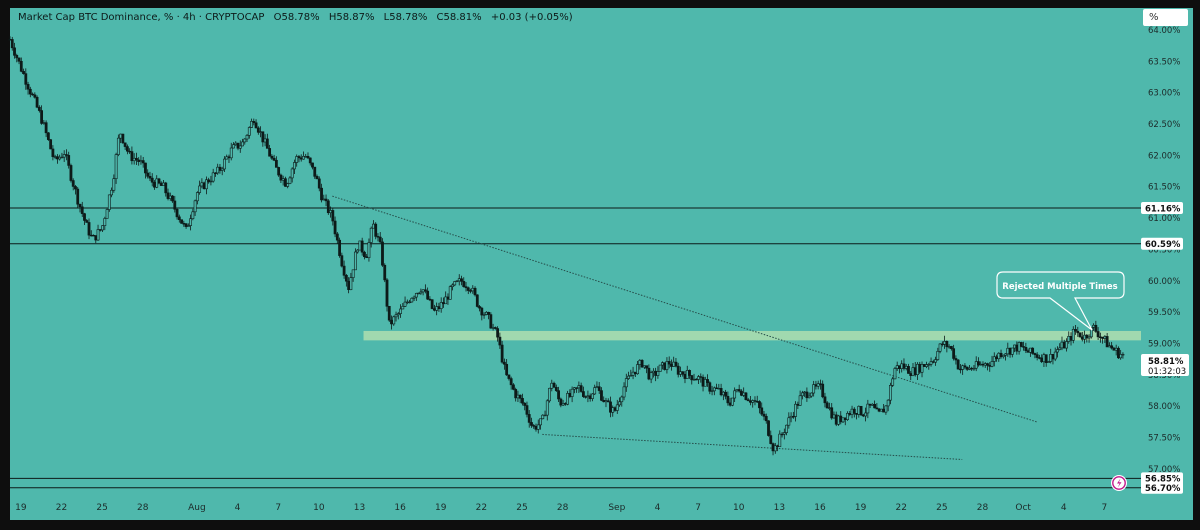 This screenshot has height=530, width=1200. What do you see at coordinates (1164, 439) in the screenshot?
I see `y-tick-label: 57.50%` at bounding box center [1164, 439].